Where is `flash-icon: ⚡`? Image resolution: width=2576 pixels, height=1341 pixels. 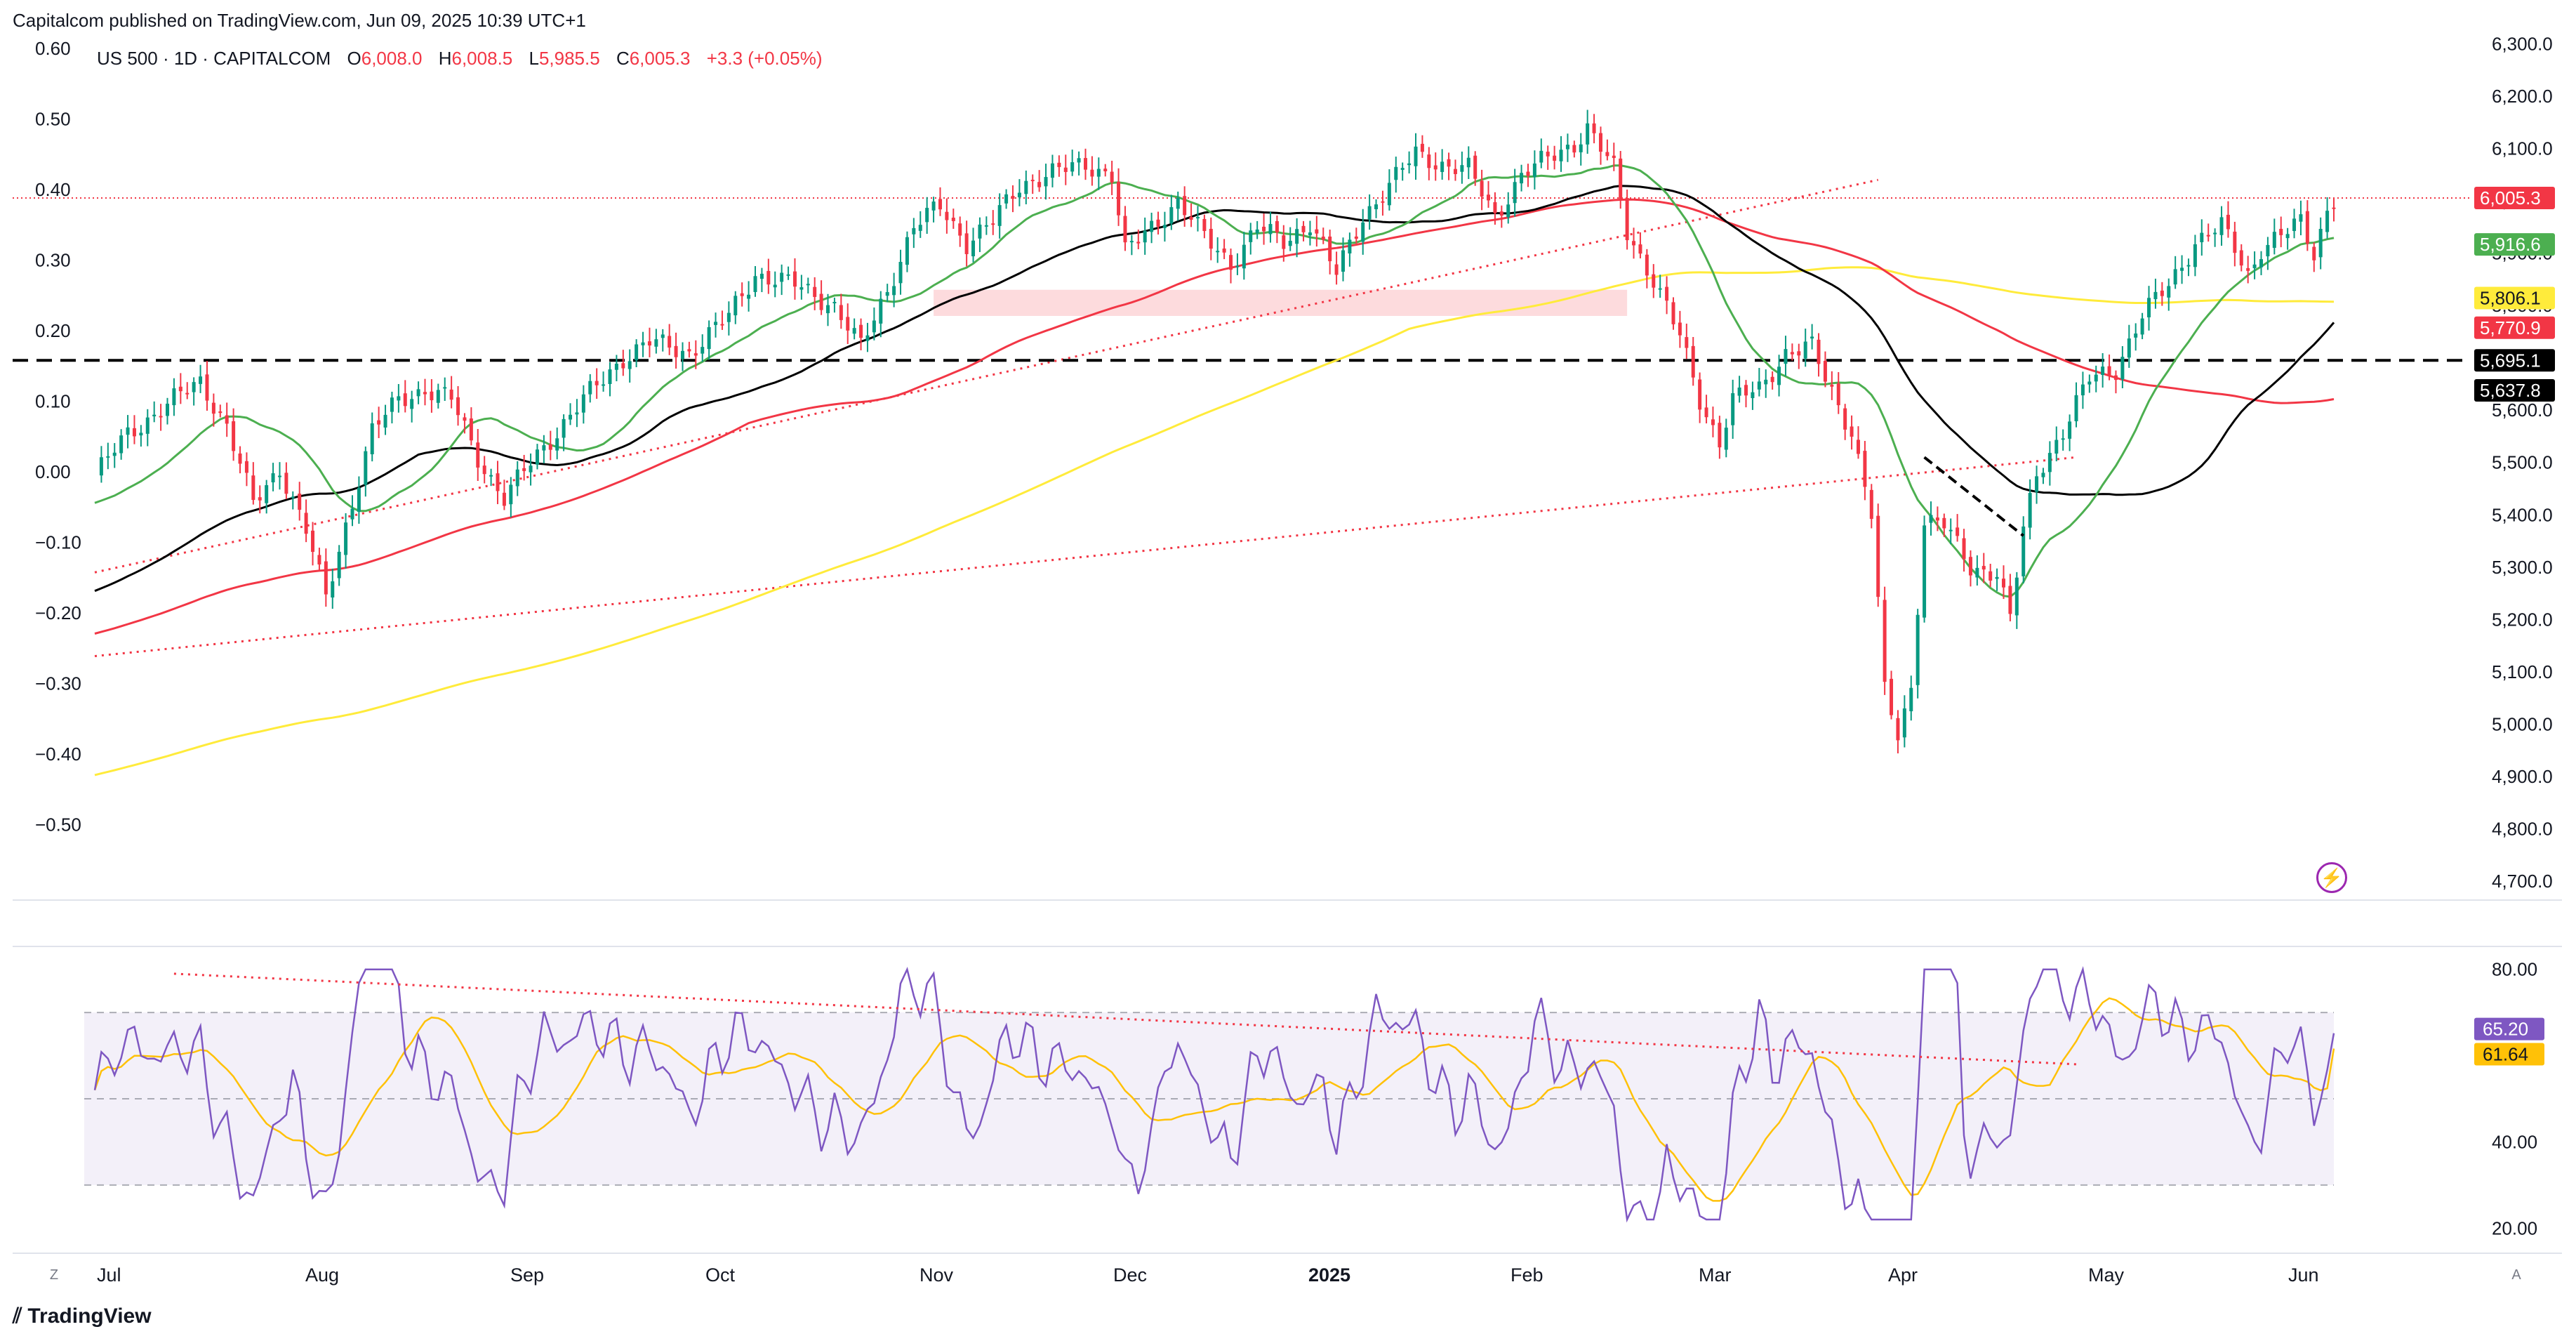 flash-icon: ⚡ is located at coordinates (2331, 877).